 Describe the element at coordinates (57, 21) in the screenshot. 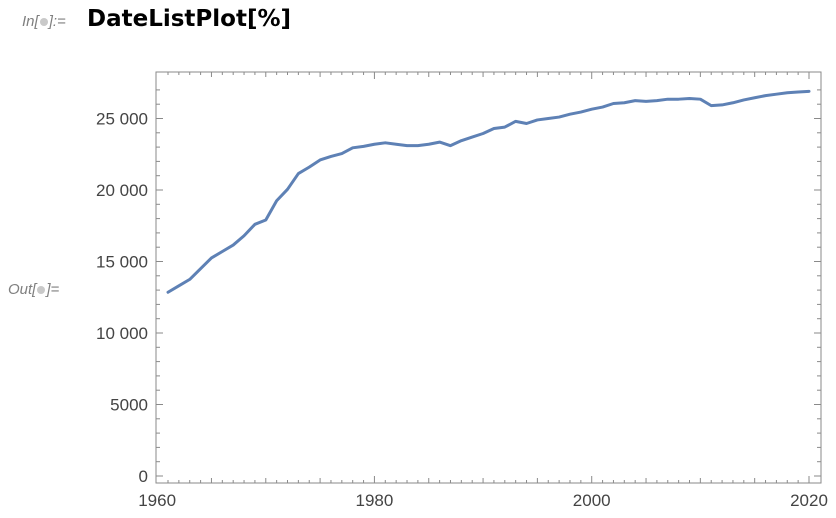

I see `input-prompt-suffix: ]:=` at that location.